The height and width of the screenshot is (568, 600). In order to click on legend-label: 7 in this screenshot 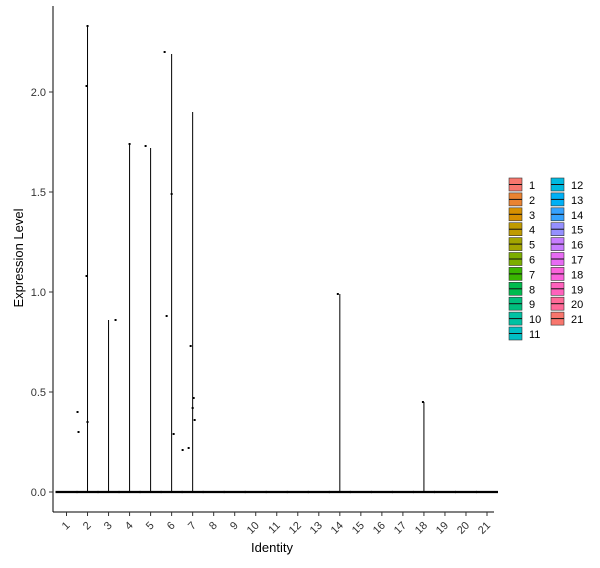, I will do `click(532, 275)`.